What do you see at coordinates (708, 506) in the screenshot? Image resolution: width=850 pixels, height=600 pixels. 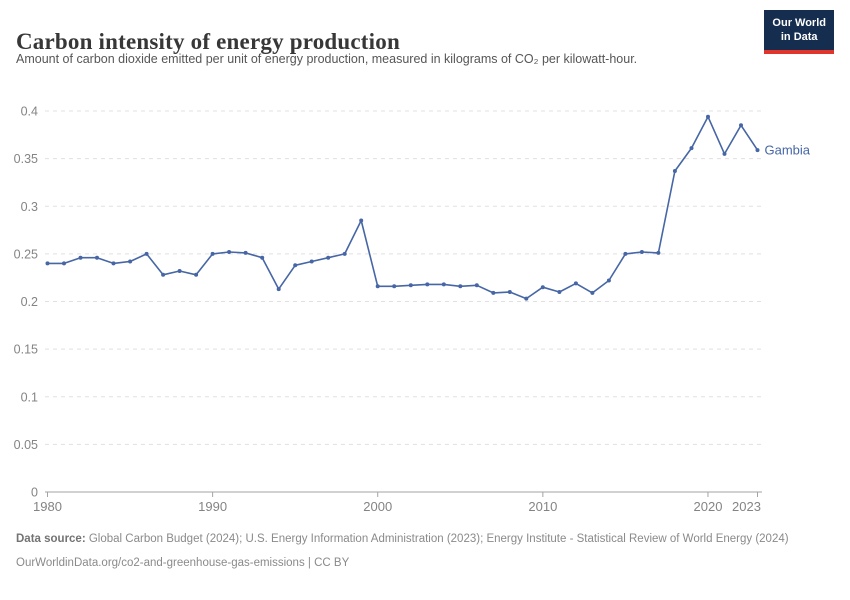 I see `x-tick-label: 2020` at bounding box center [708, 506].